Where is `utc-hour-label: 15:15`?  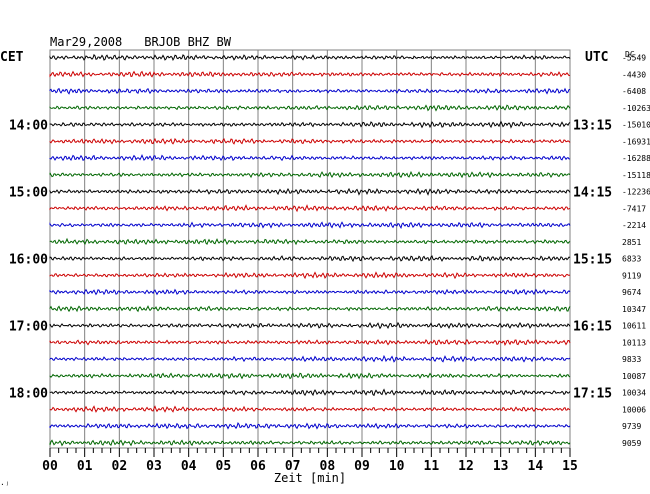
utc-hour-label: 15:15 is located at coordinates (592, 260).